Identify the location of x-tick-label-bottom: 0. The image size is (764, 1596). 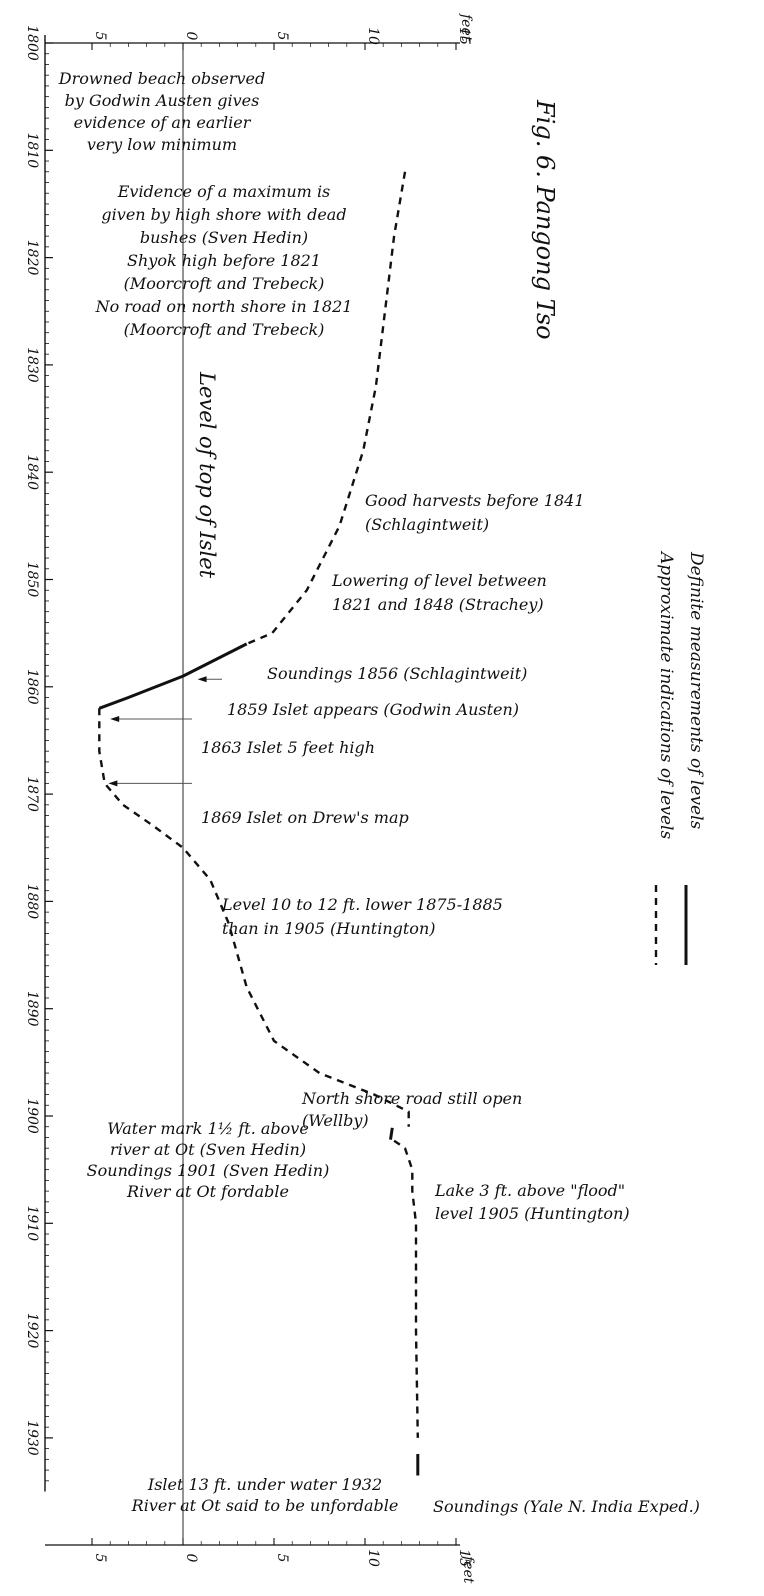
(191, 1558).